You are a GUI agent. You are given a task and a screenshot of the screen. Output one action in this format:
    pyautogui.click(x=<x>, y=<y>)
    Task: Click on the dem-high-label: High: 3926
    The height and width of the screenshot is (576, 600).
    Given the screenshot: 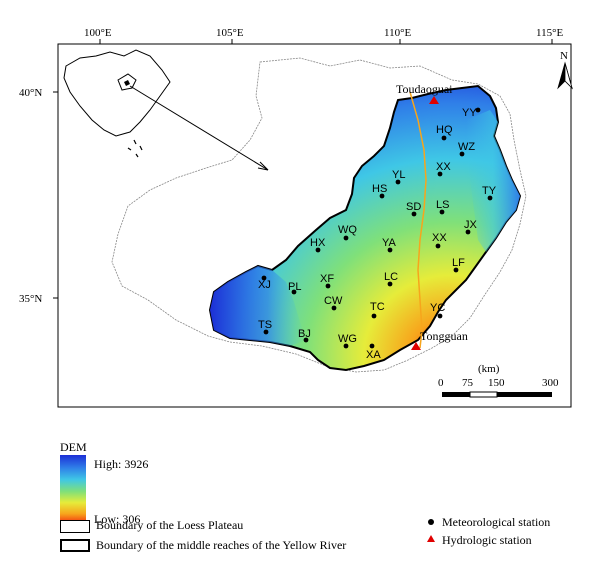 What is the action you would take?
    pyautogui.click(x=121, y=464)
    